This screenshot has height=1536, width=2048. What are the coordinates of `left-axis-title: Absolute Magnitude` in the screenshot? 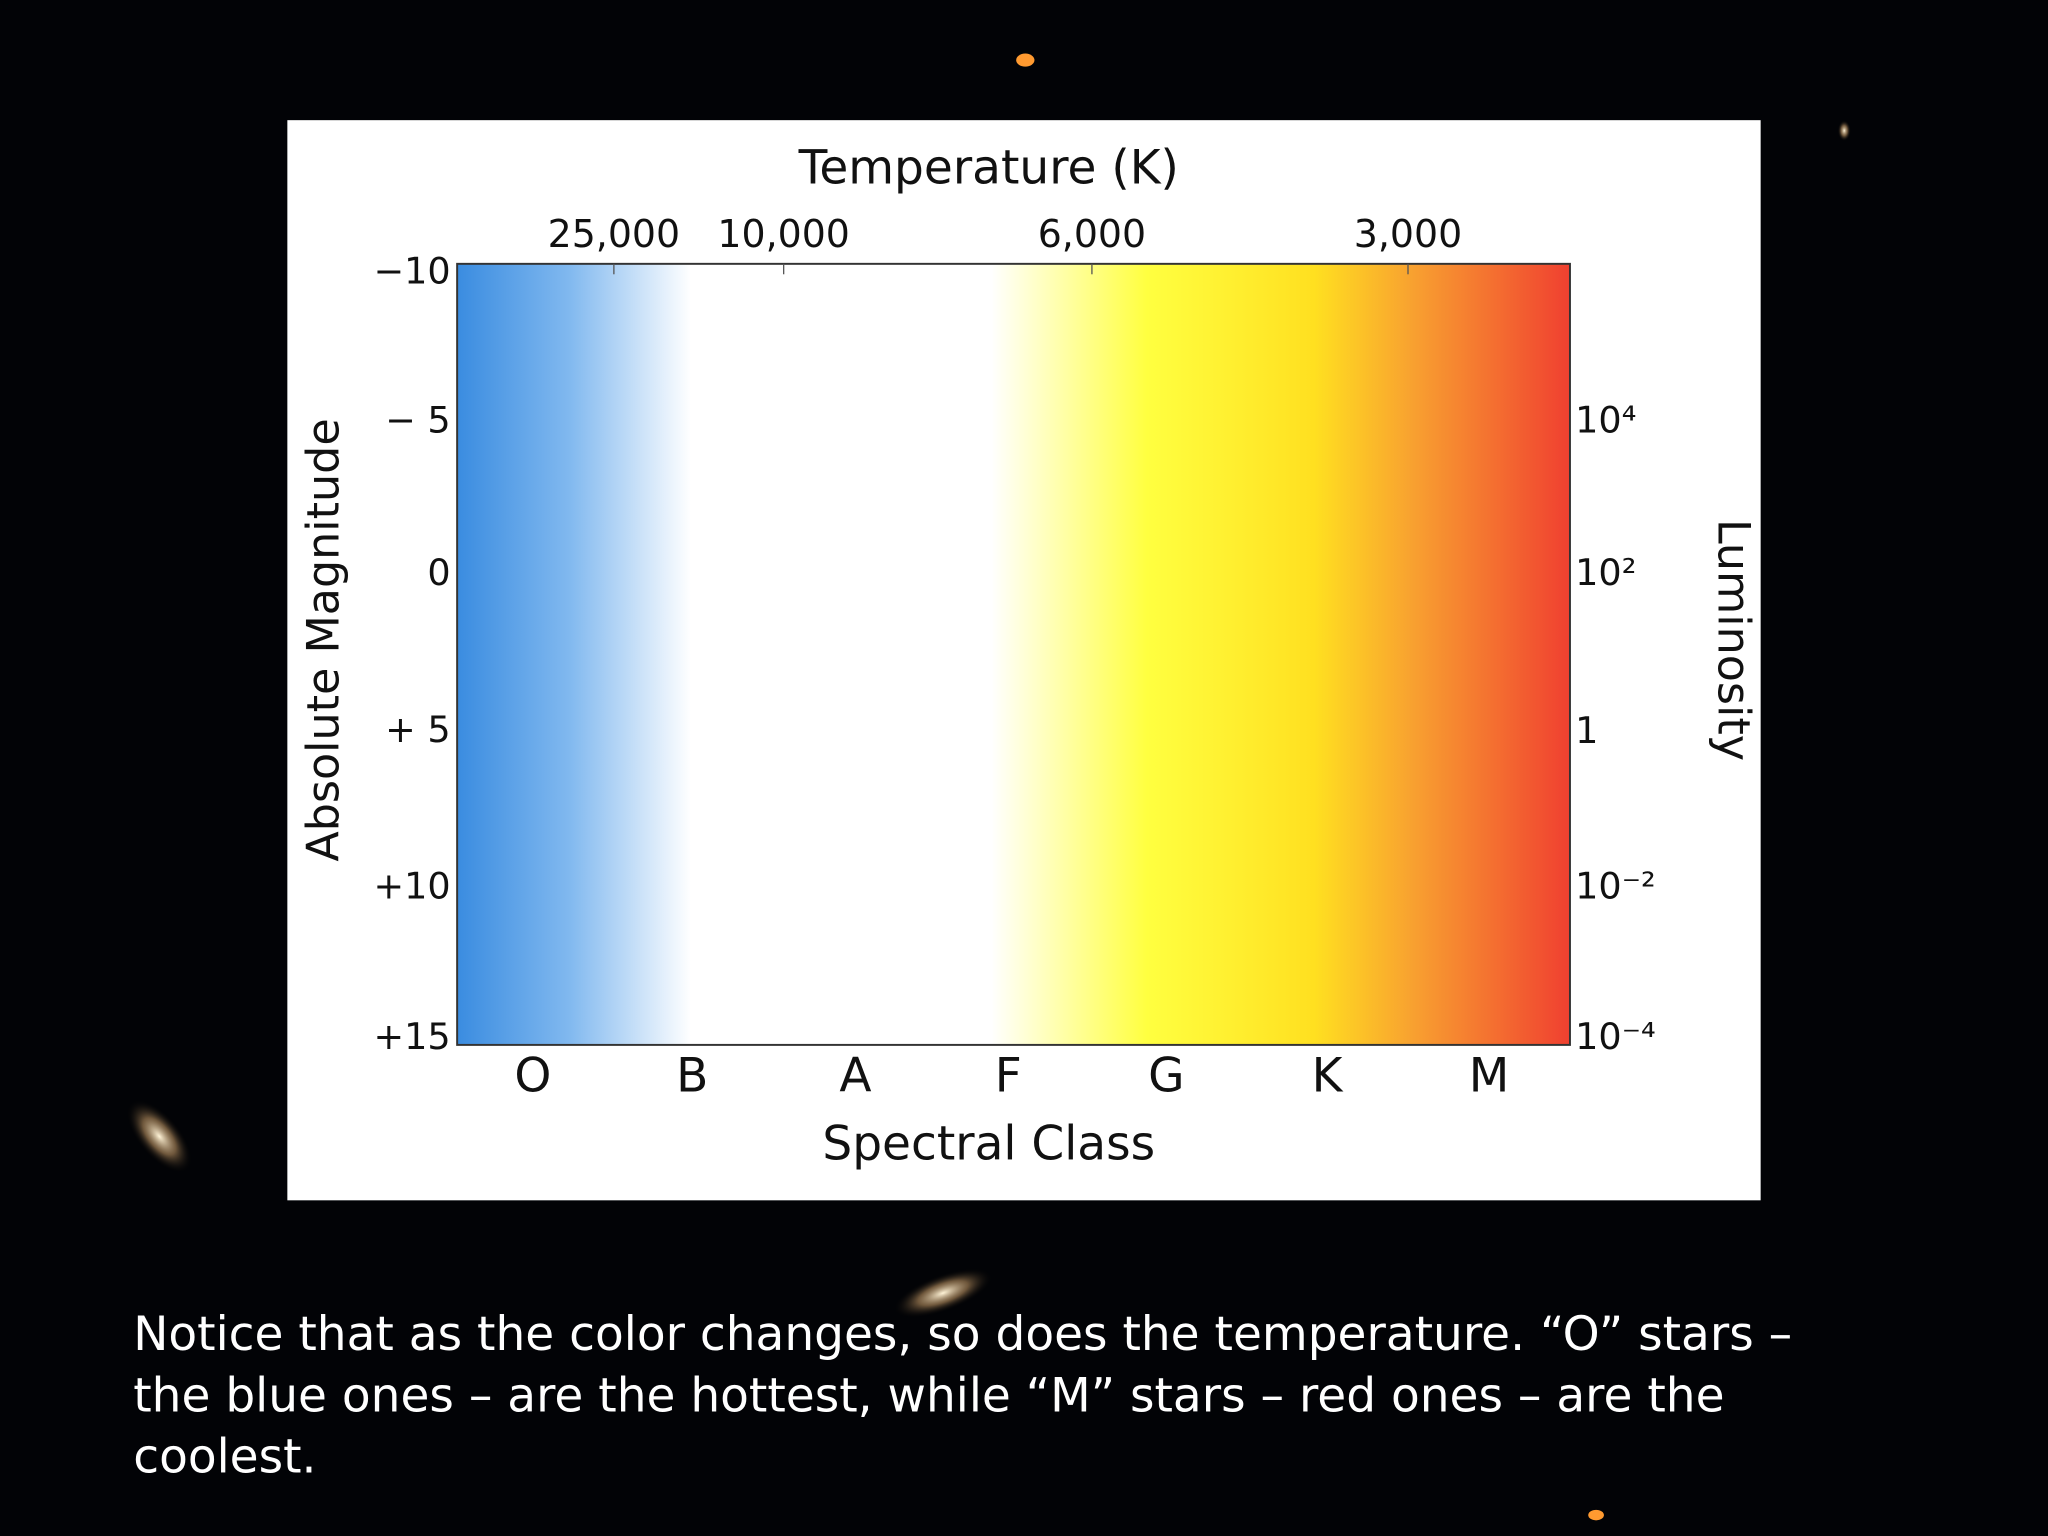 It's located at (324, 639).